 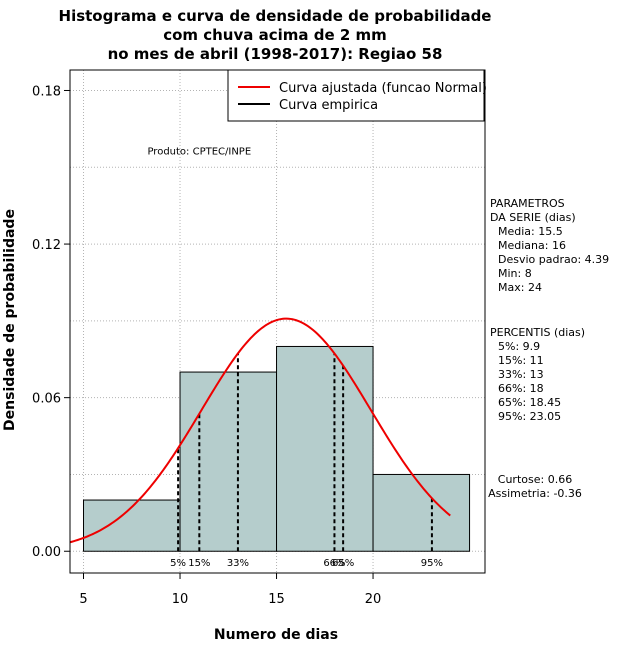 What do you see at coordinates (178, 563) in the screenshot?
I see `percentile-label-0: 5%` at bounding box center [178, 563].